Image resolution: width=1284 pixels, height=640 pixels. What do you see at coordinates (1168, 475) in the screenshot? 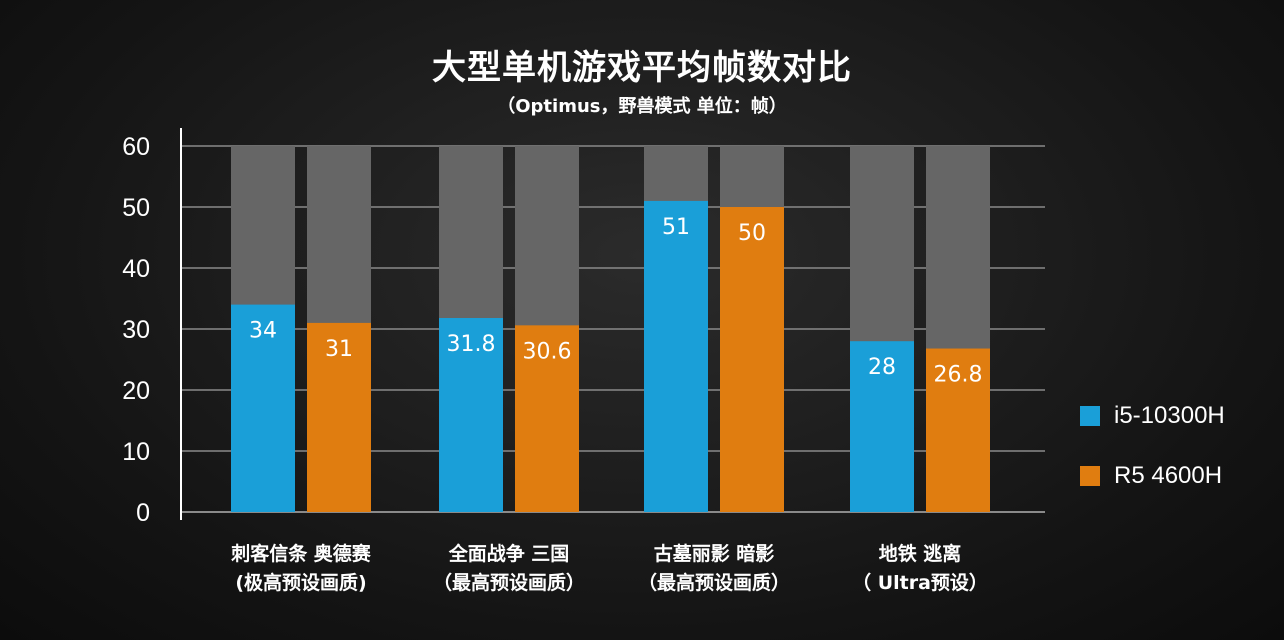
I see `legend-label-r5: R5 4600H` at bounding box center [1168, 475].